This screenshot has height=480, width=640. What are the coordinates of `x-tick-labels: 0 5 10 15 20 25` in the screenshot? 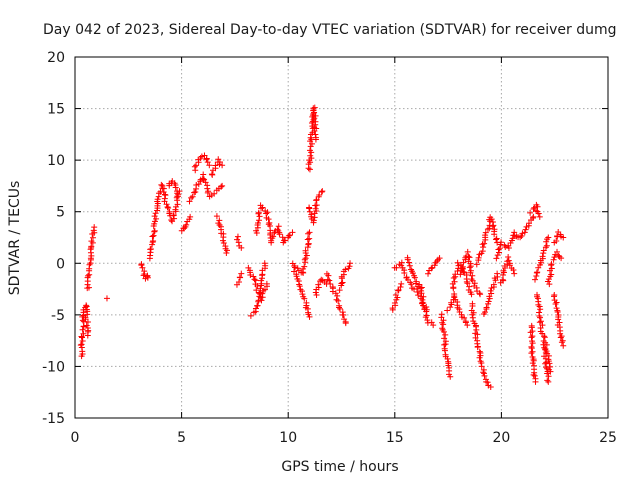 It's located at (344, 438).